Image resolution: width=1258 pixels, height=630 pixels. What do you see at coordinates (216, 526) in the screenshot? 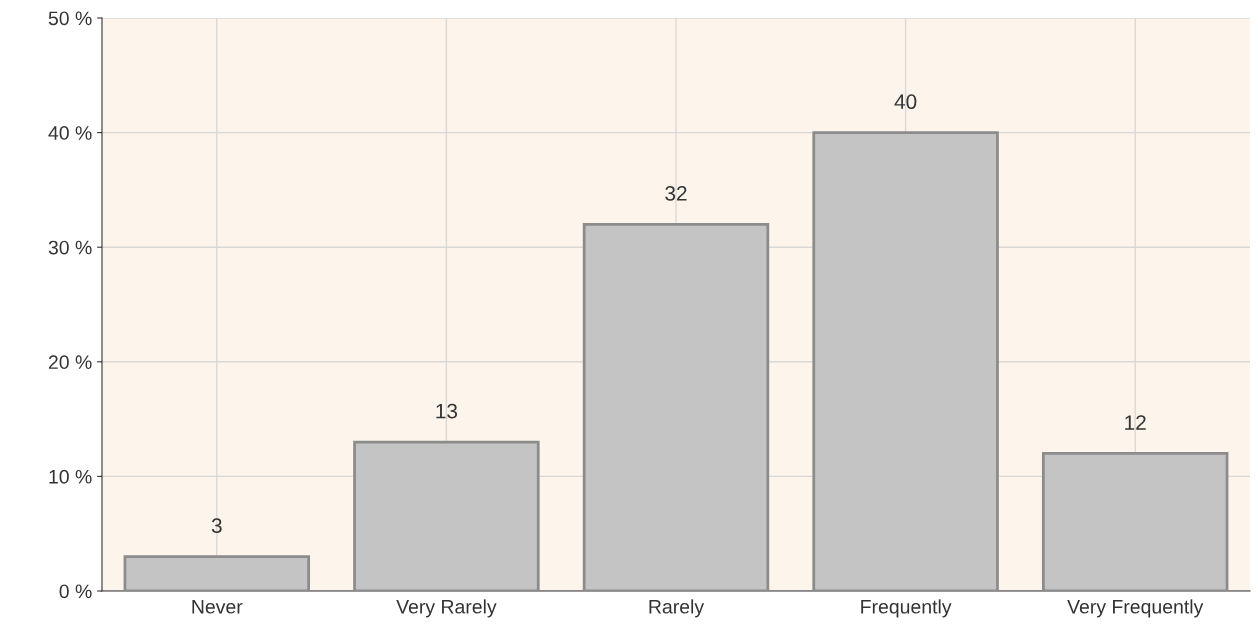
I see `data-label: 3` at bounding box center [216, 526].